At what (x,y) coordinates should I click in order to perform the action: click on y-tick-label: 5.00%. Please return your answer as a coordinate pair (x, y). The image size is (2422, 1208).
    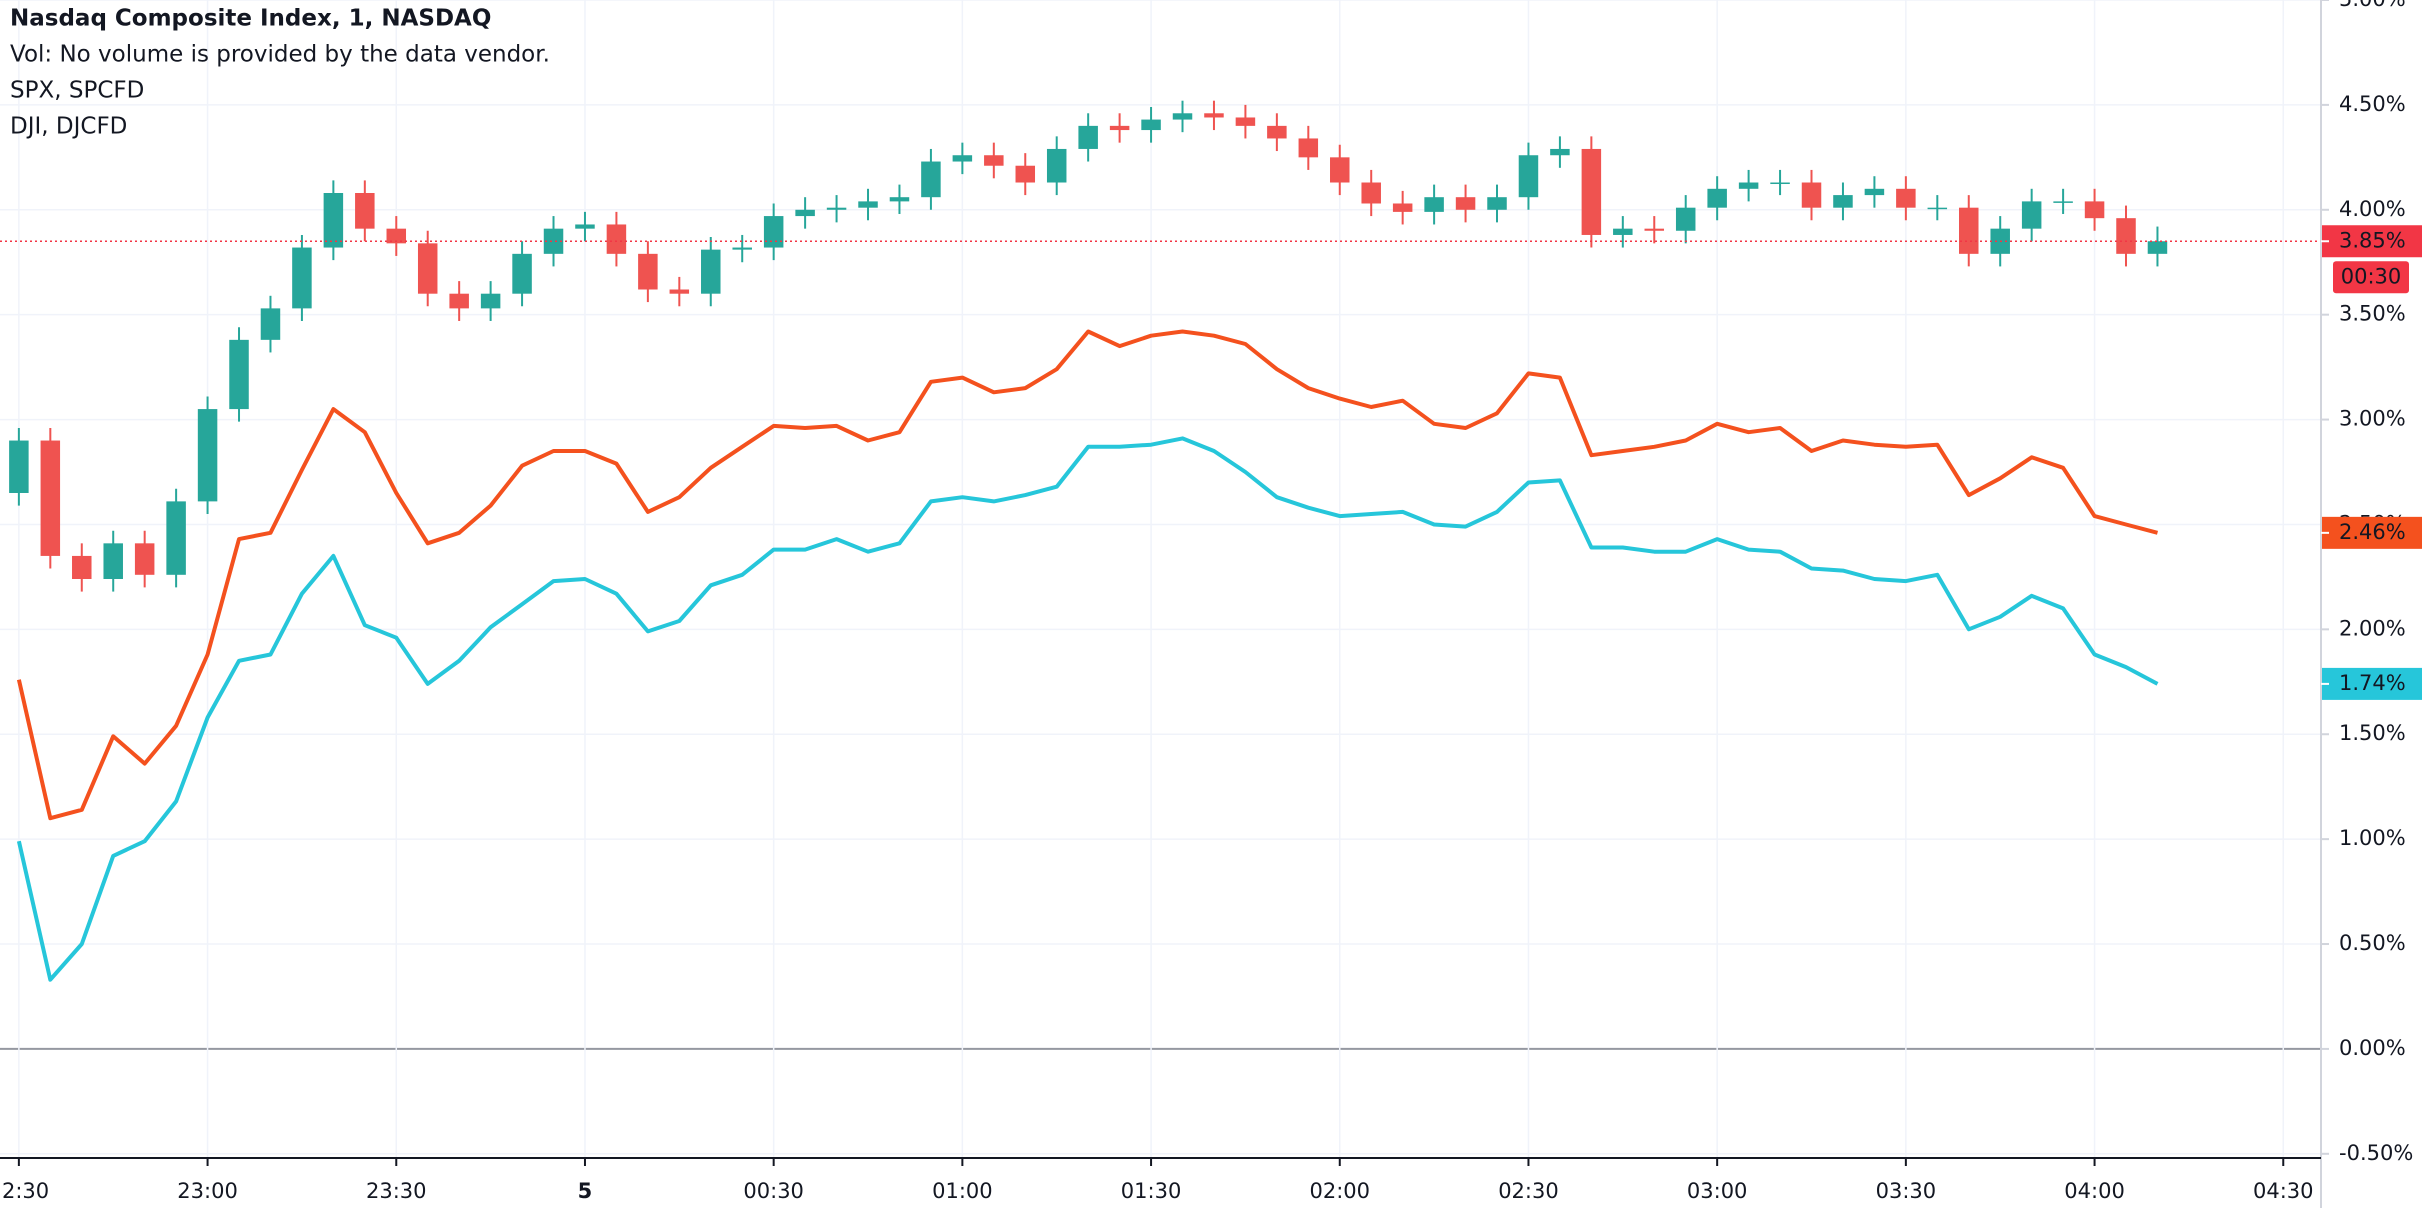
    Looking at the image, I should click on (2372, 5).